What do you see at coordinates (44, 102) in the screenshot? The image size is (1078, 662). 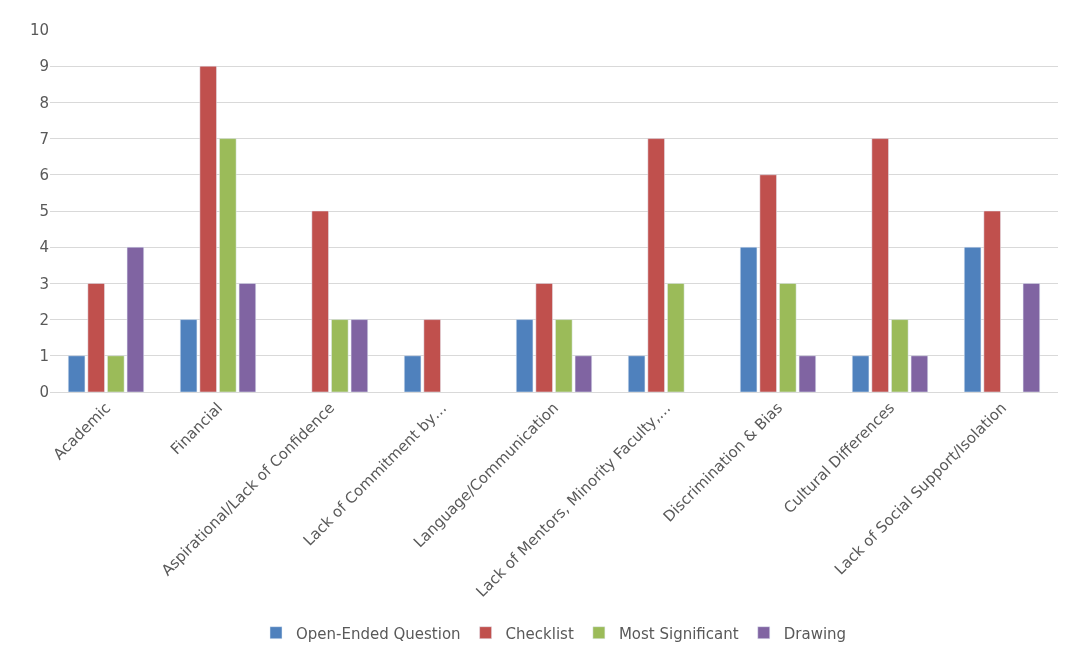 I see `y-tick-label: 8` at bounding box center [44, 102].